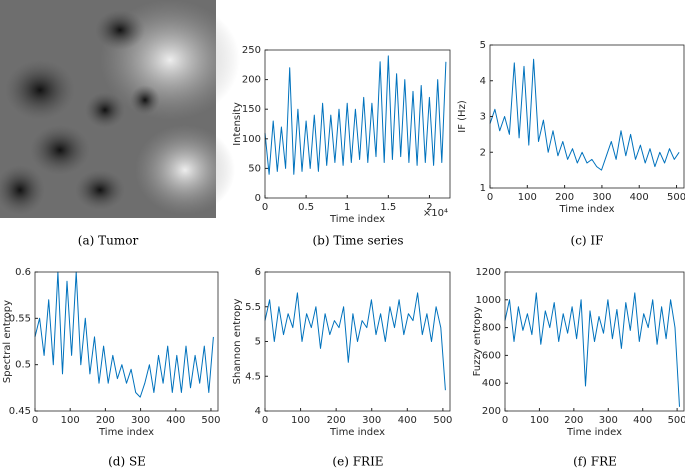  What do you see at coordinates (462, 116) in the screenshot?
I see `y-axis-label: IF (Hz)` at bounding box center [462, 116].